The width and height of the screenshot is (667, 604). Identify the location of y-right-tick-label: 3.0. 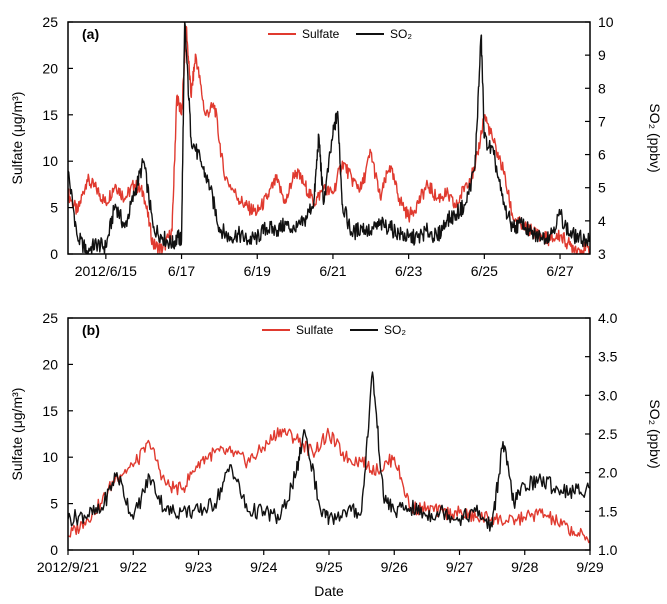
(608, 395).